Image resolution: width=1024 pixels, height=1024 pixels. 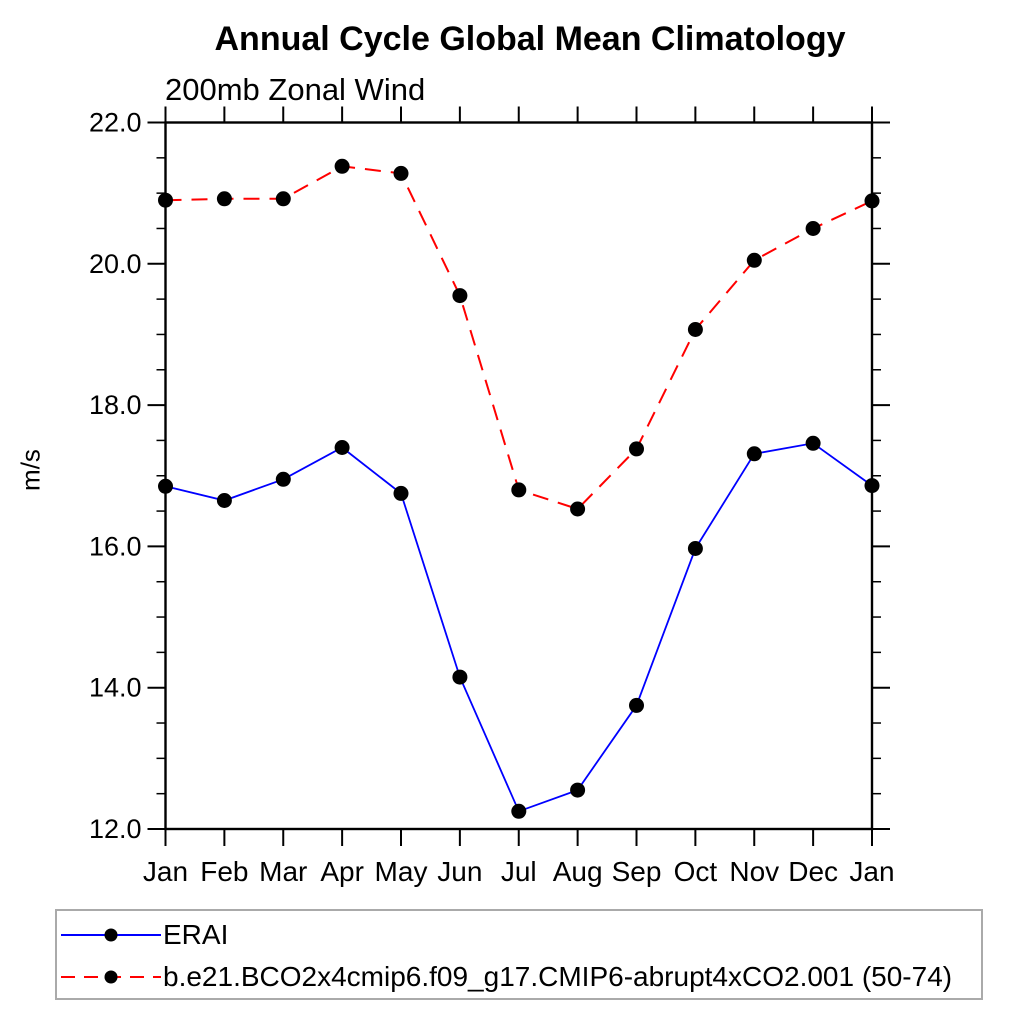 What do you see at coordinates (115, 405) in the screenshot?
I see `y-tick-label: 18.0` at bounding box center [115, 405].